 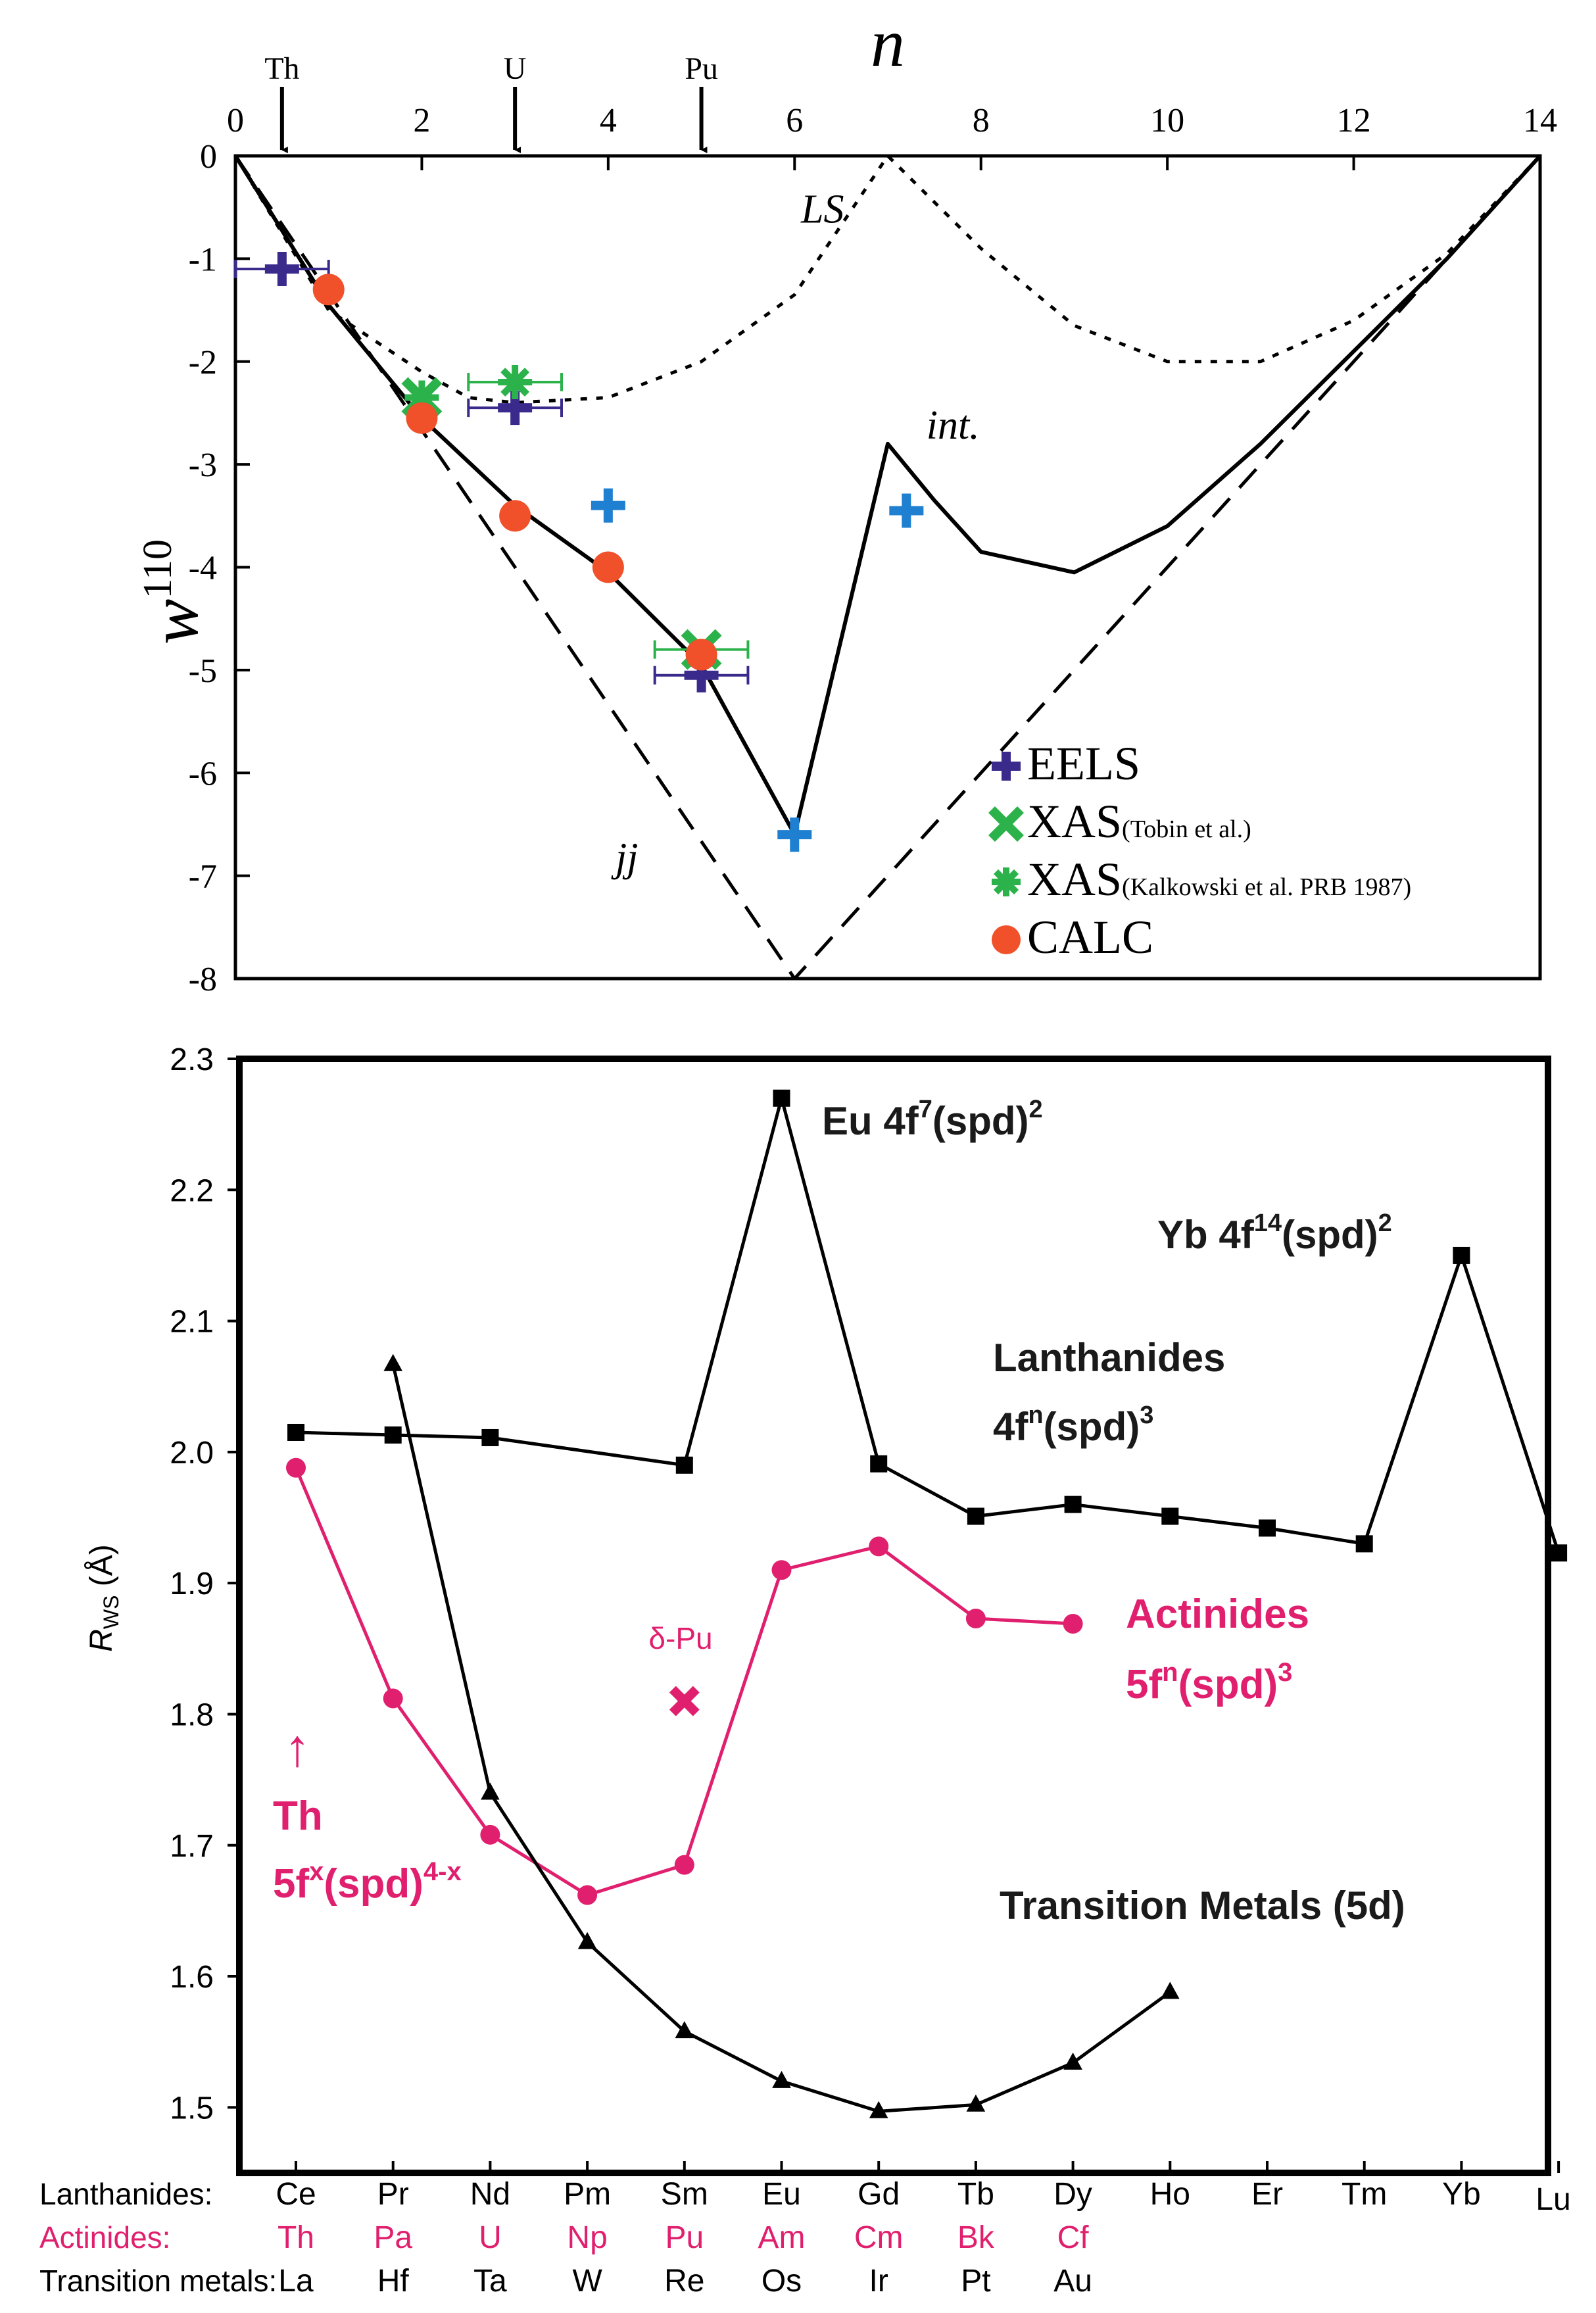 What do you see at coordinates (1553, 2199) in the screenshot?
I see `category-label: Lu` at bounding box center [1553, 2199].